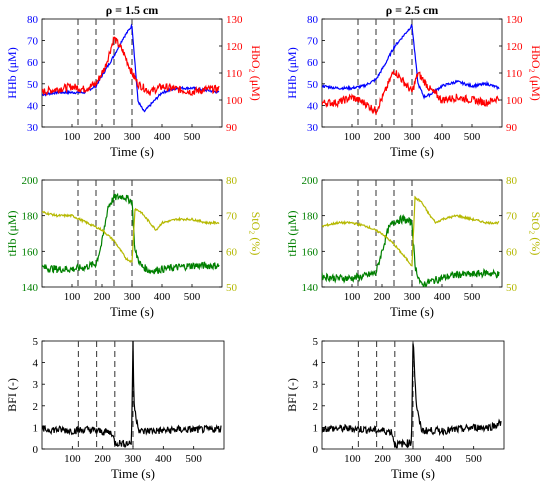  I want to click on y-left-tick-label: 70, so click(33, 42).